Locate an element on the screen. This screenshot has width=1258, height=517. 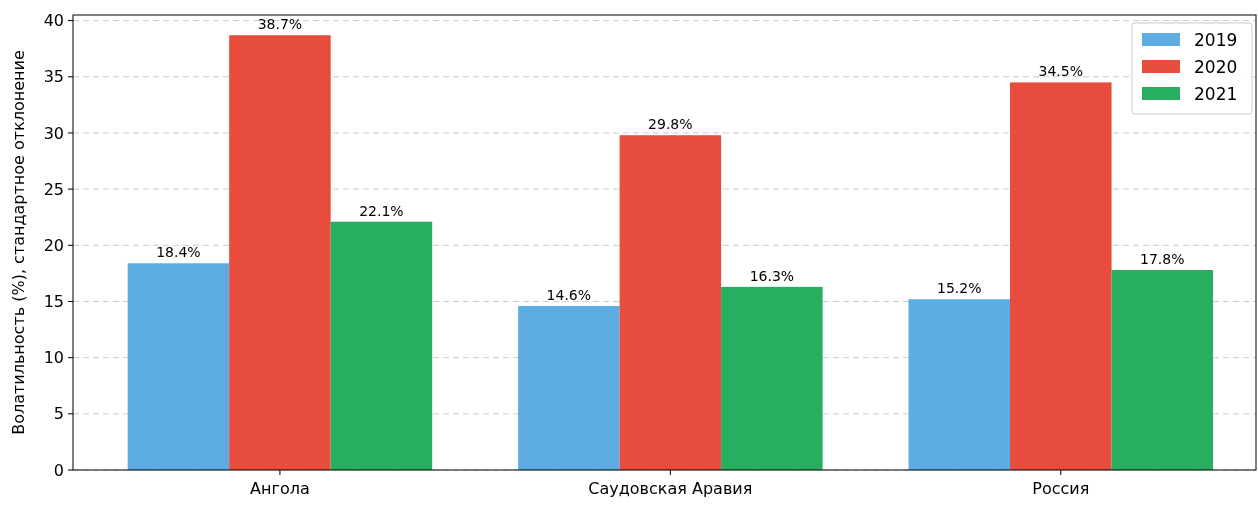
y-tick-label: 0 is located at coordinates (58, 470).